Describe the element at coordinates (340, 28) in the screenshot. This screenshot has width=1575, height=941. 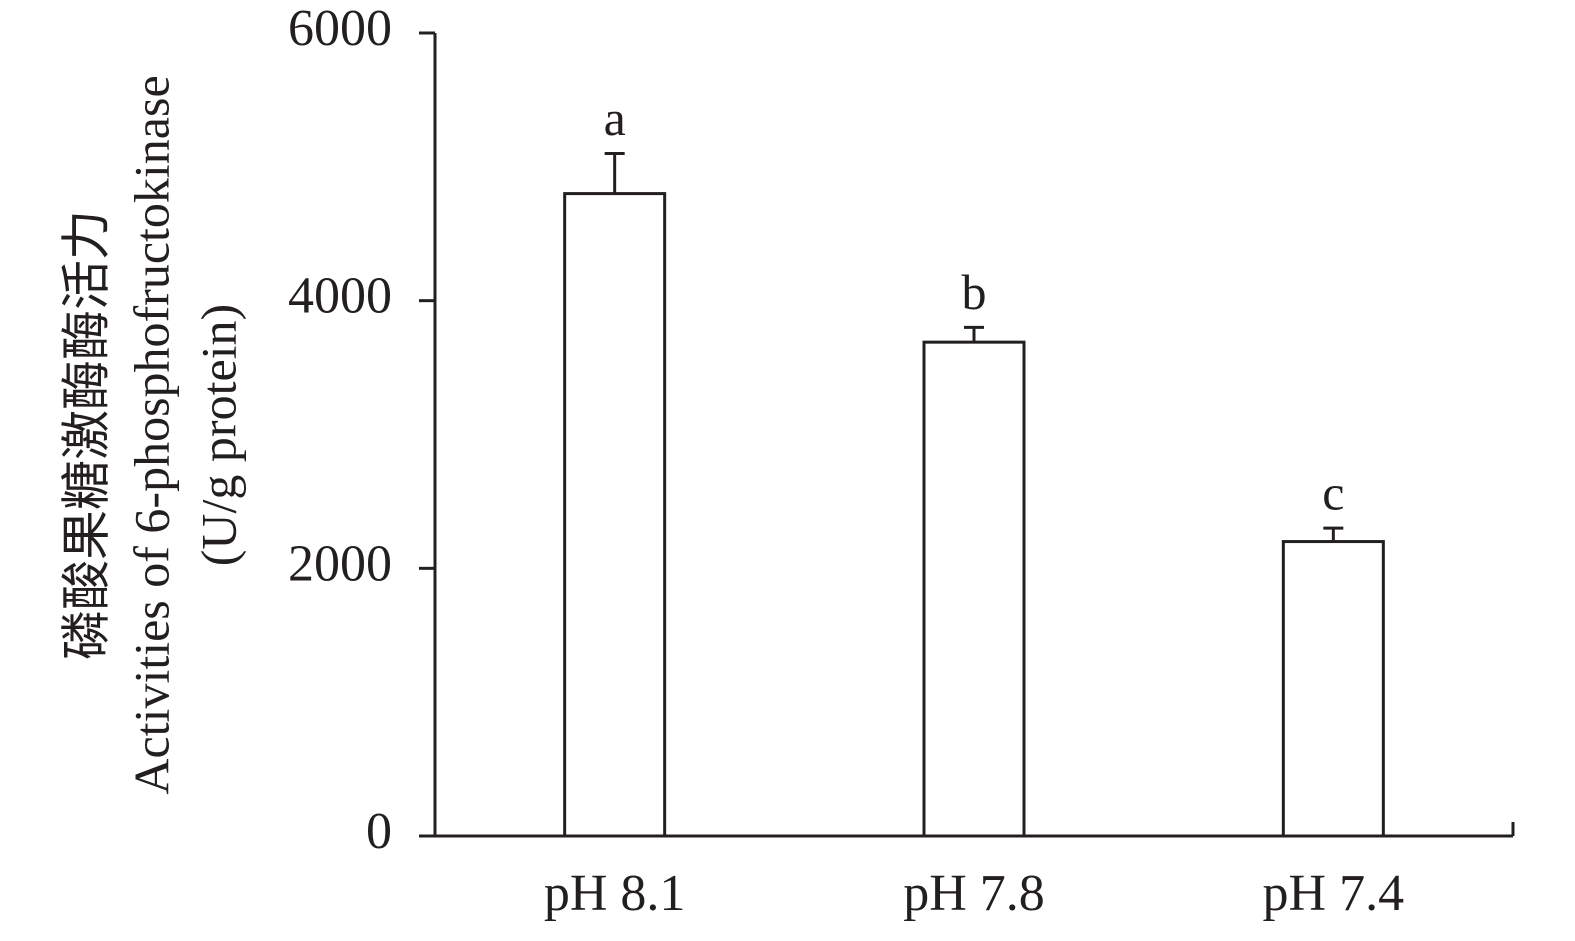
I see `y-tick-label: 6000` at that location.